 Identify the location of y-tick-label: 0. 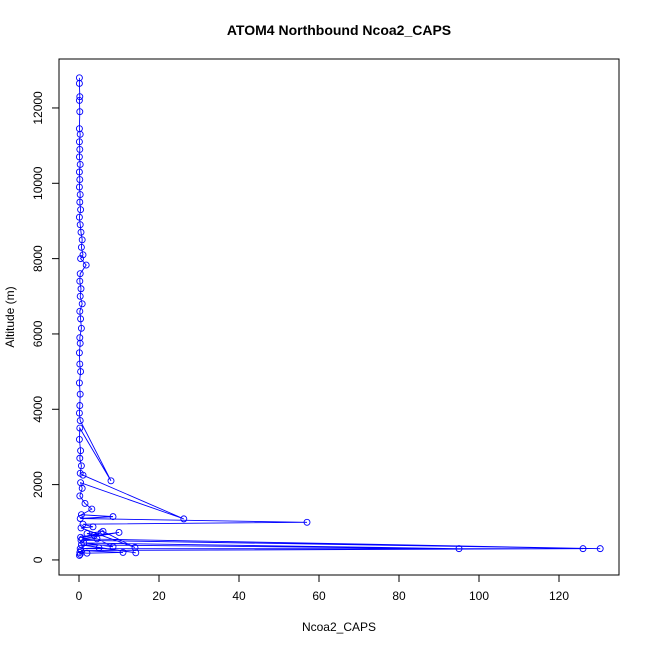
(38, 559).